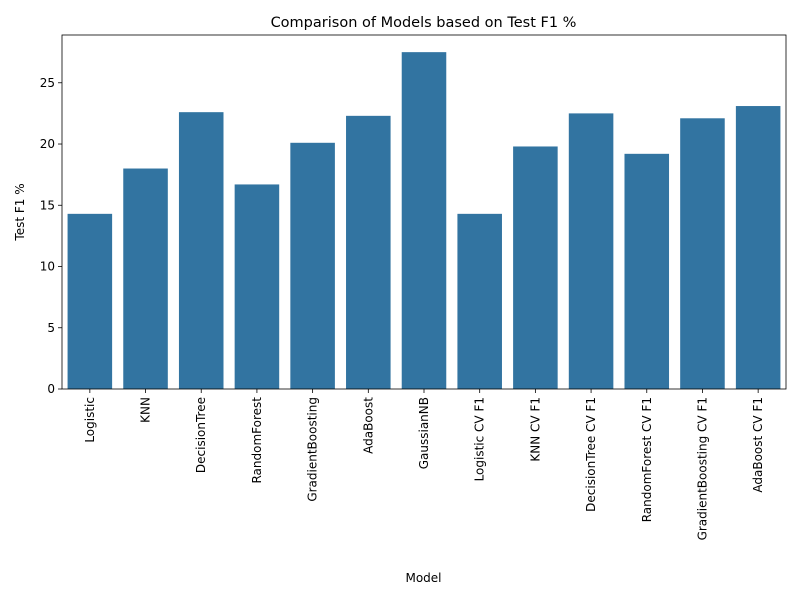  Describe the element at coordinates (647, 271) in the screenshot. I see `bar-randomforest-cv-f1` at that location.